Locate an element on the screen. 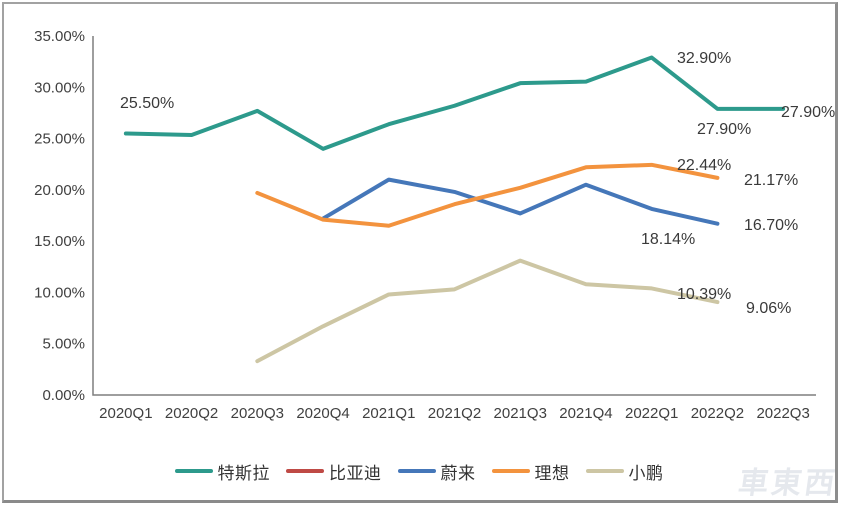 The width and height of the screenshot is (850, 510). legend-item-tesla: 特斯拉 is located at coordinates (228, 471).